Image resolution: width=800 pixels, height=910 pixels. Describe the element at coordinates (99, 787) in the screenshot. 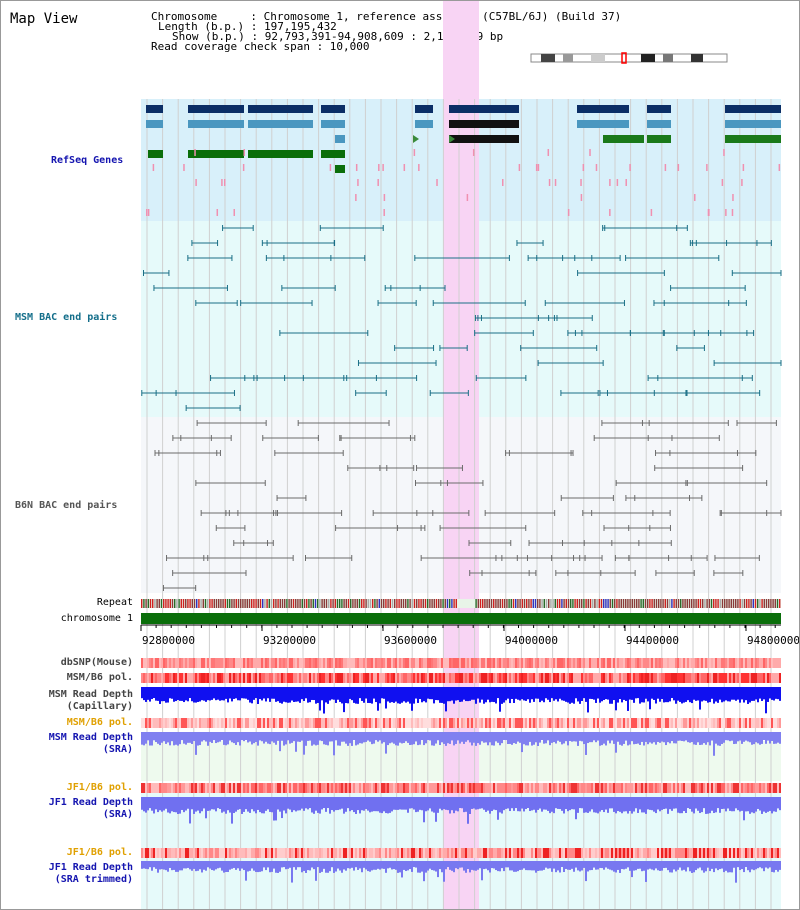

I see `jf1-pol-label: JF1/B6 pol.` at that location.